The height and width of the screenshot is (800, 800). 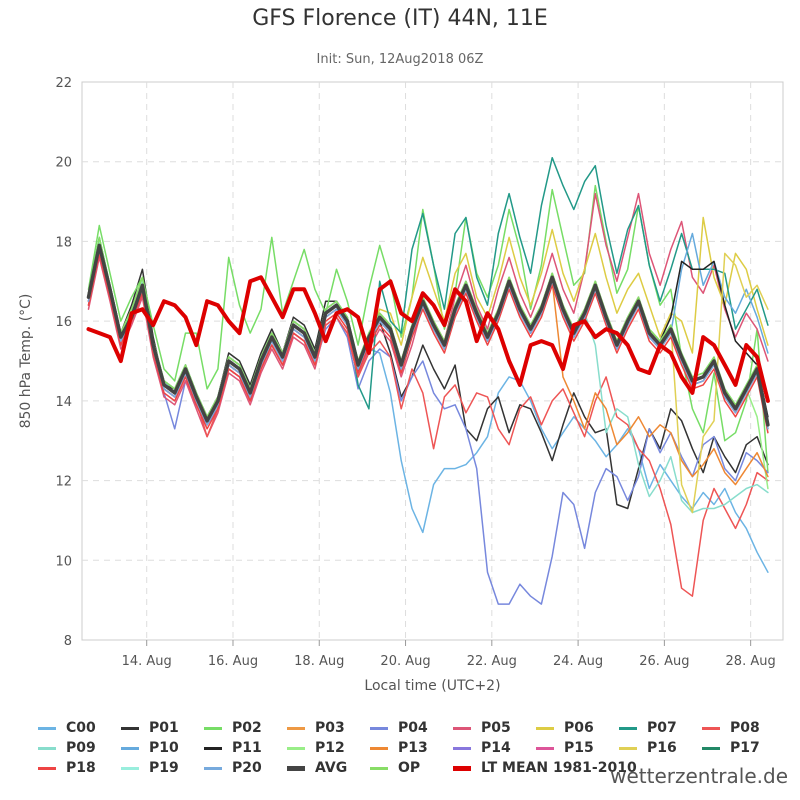 I want to click on y-tick-label: 8, so click(x=68, y=641).